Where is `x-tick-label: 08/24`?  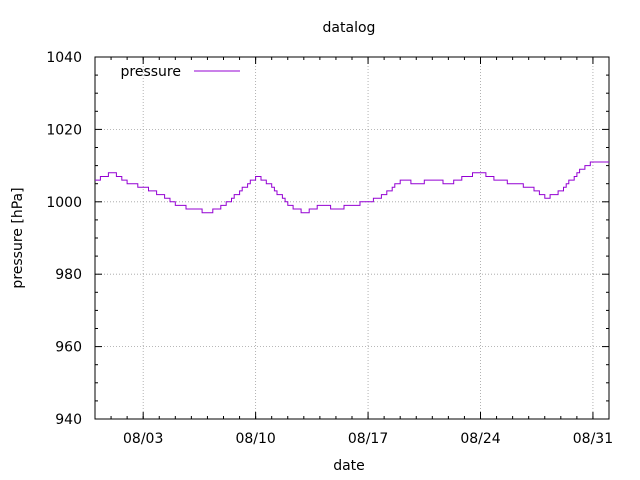
x-tick-label: 08/24 is located at coordinates (480, 439).